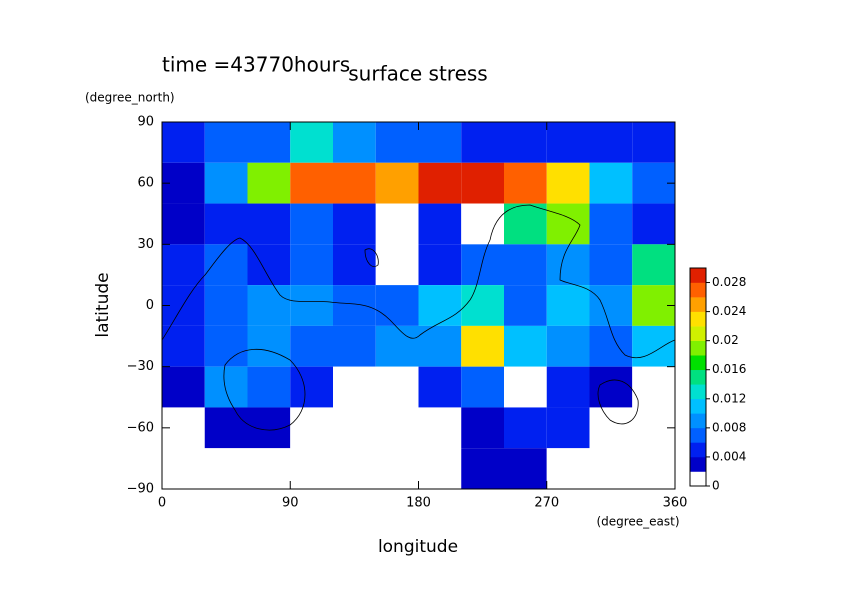  I want to click on x-tick-label: 360, so click(675, 503).